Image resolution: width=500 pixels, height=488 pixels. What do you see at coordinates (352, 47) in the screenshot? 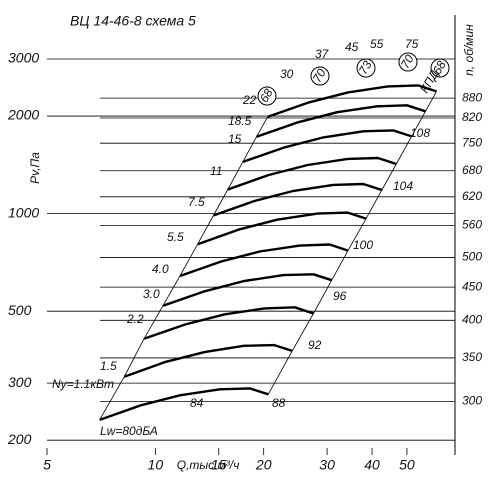
I see `power-label: 45` at bounding box center [352, 47].